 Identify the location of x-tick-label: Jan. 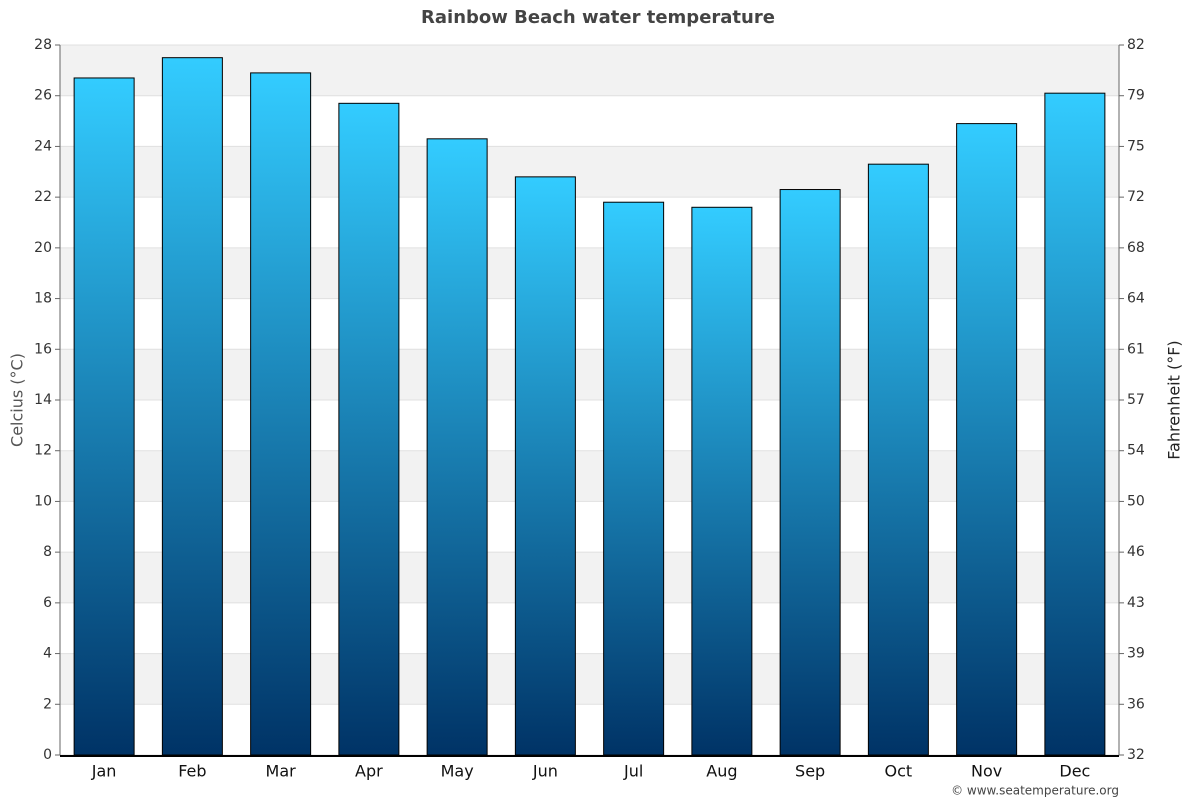
(104, 771).